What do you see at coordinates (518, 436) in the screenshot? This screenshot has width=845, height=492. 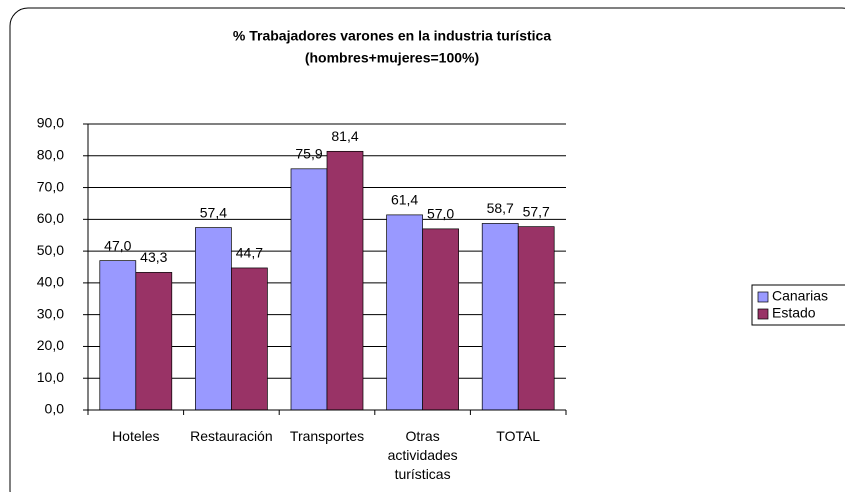 I see `x-tick-label: TOTAL` at bounding box center [518, 436].